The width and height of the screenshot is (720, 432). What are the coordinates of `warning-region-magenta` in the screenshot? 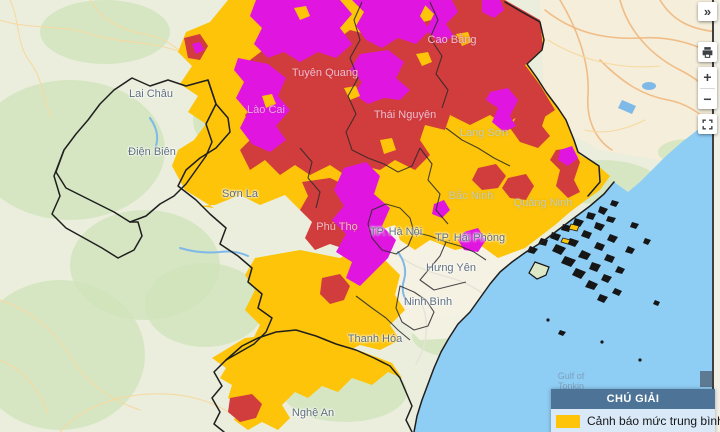 It's located at (301, 31).